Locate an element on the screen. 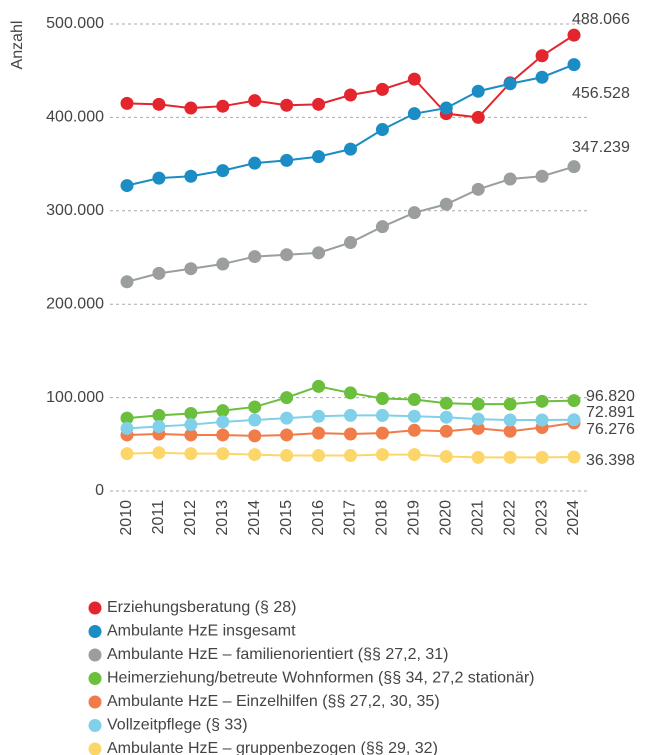  legend-label: Ambulante HzE insgesamt is located at coordinates (201, 631).